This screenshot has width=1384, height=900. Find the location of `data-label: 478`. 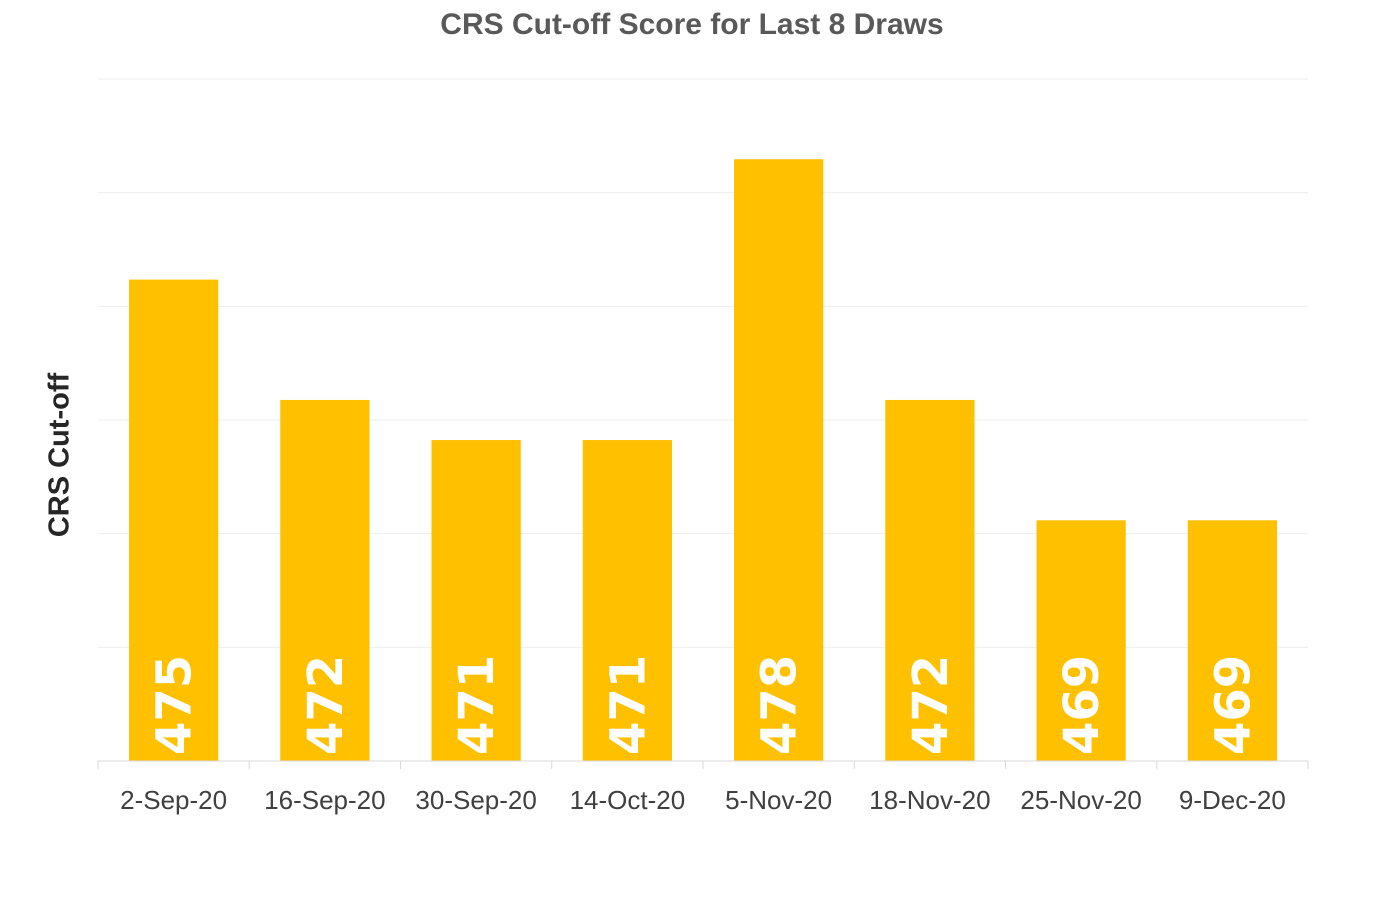

data-label: 478 is located at coordinates (780, 705).